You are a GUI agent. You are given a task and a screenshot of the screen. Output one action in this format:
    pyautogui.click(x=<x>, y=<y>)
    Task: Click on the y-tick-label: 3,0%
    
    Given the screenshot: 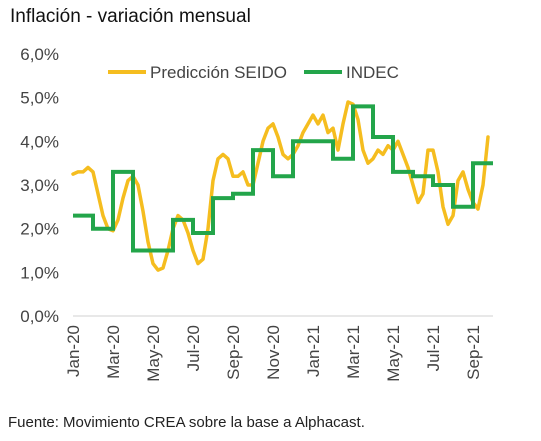 What is the action you would take?
    pyautogui.click(x=39, y=185)
    